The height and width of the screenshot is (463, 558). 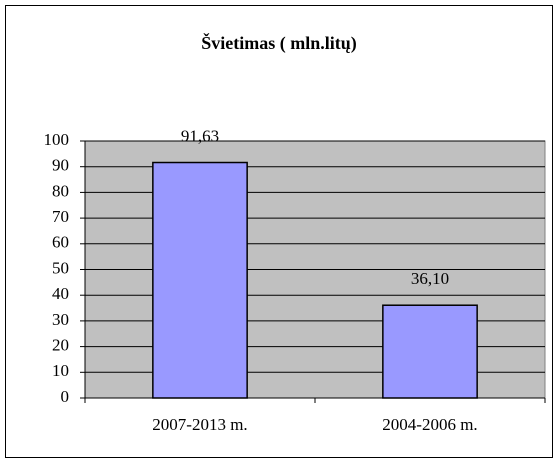 I want to click on y-tick-label: 90, so click(x=60, y=165).